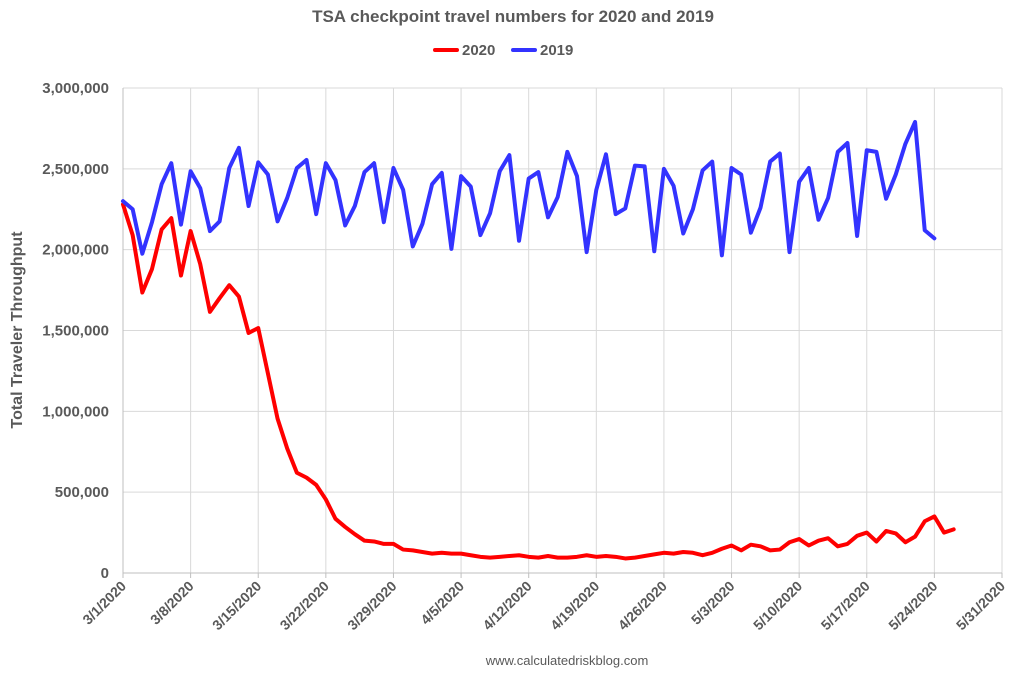 The image size is (1031, 677). I want to click on source-credit: www.calculatedriskblog.com, so click(567, 660).